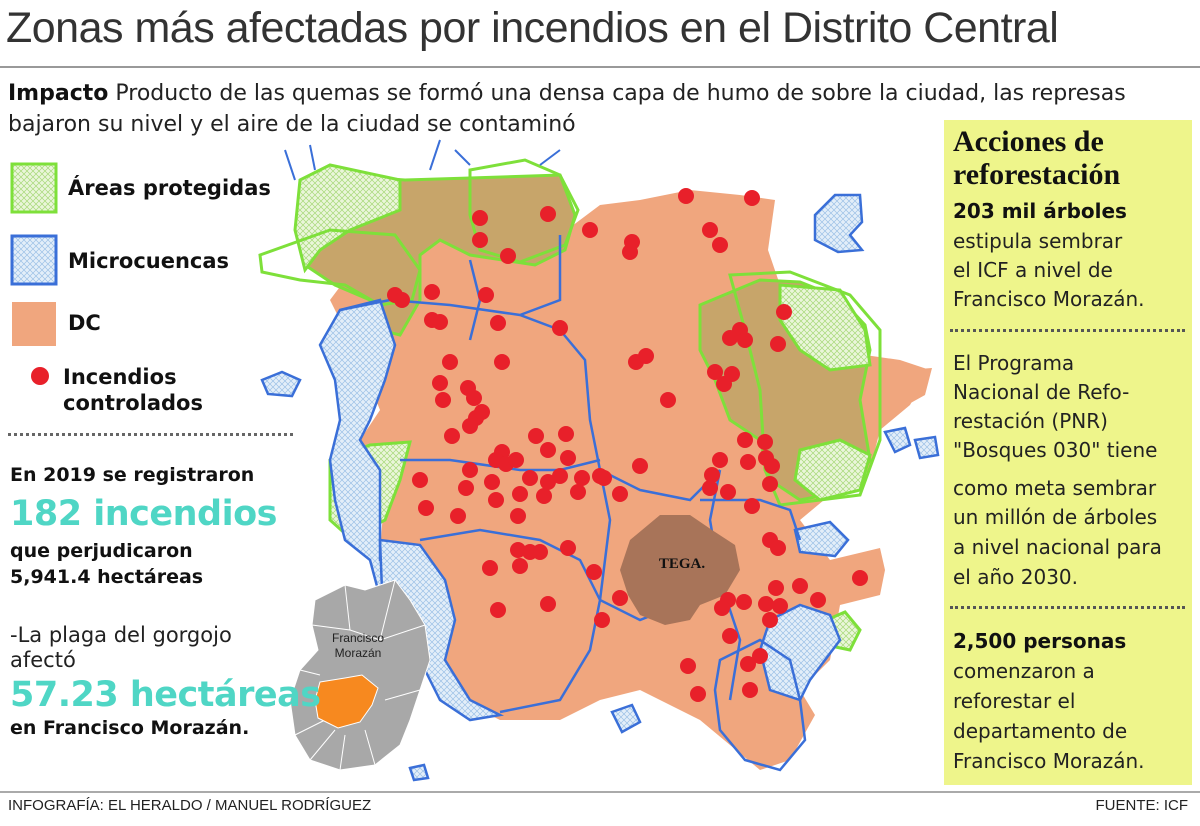  I want to click on sidebar-pnr-l5: como meta sembrar, so click(1055, 488).